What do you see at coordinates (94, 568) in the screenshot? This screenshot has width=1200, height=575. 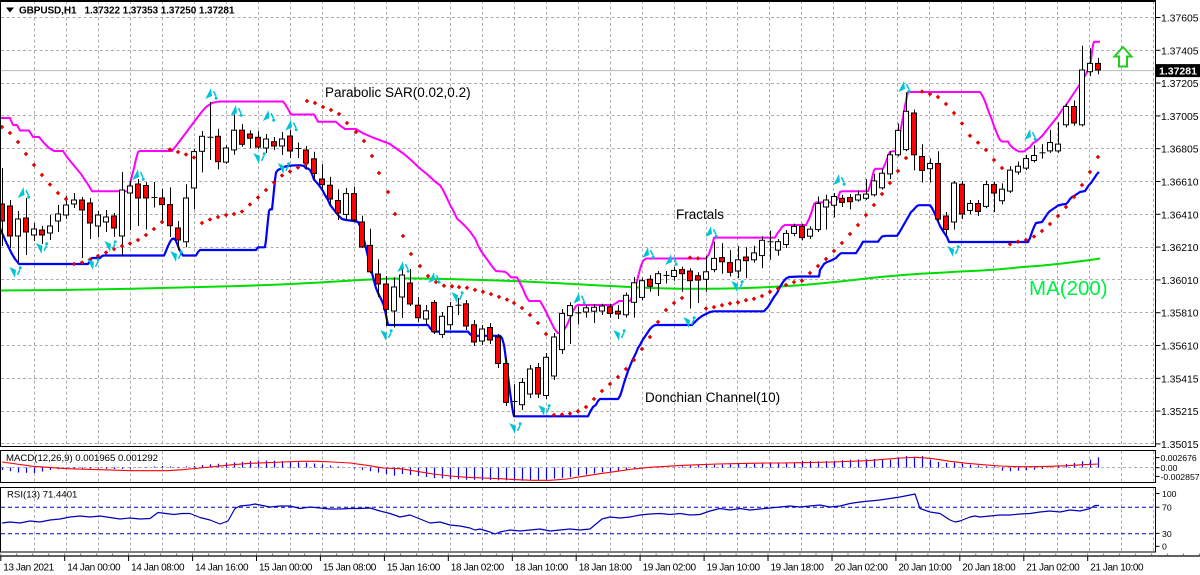 I see `svg-text: 14 Jan 00:00` at bounding box center [94, 568].